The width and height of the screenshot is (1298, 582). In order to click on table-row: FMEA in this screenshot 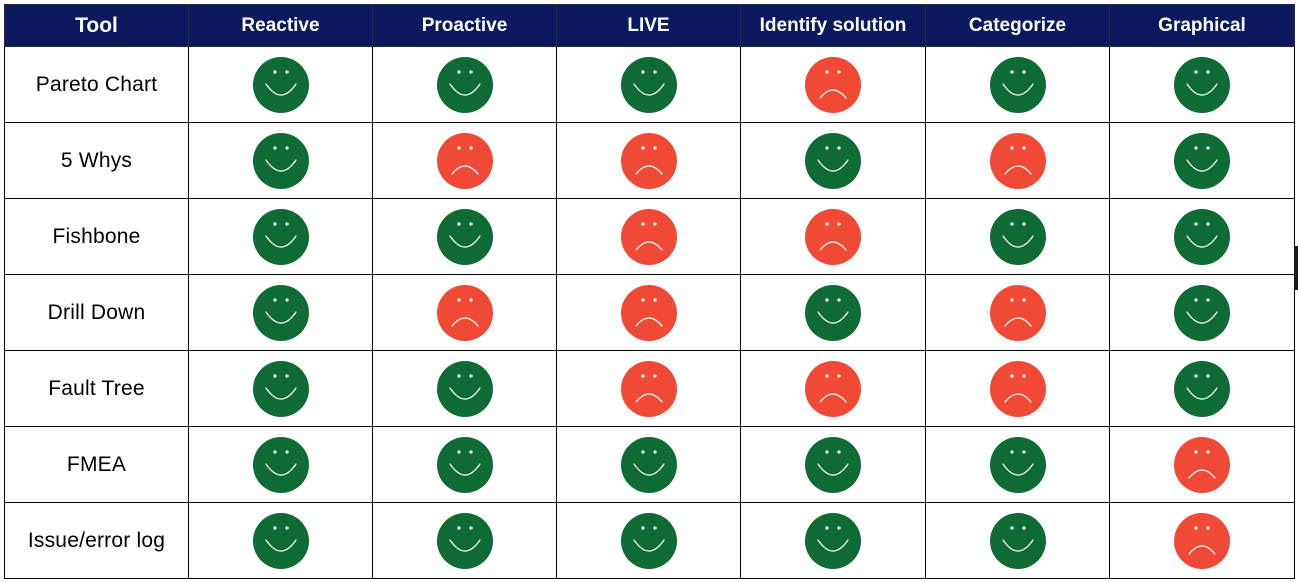, I will do `click(649, 464)`.